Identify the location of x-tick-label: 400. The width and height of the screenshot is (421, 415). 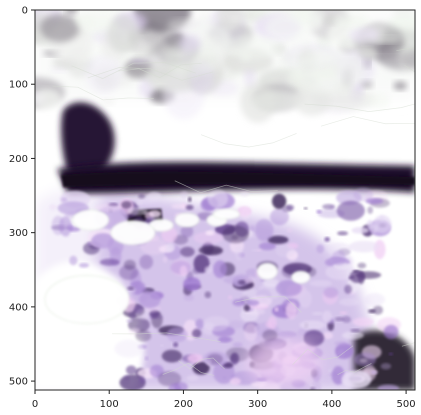
(331, 404).